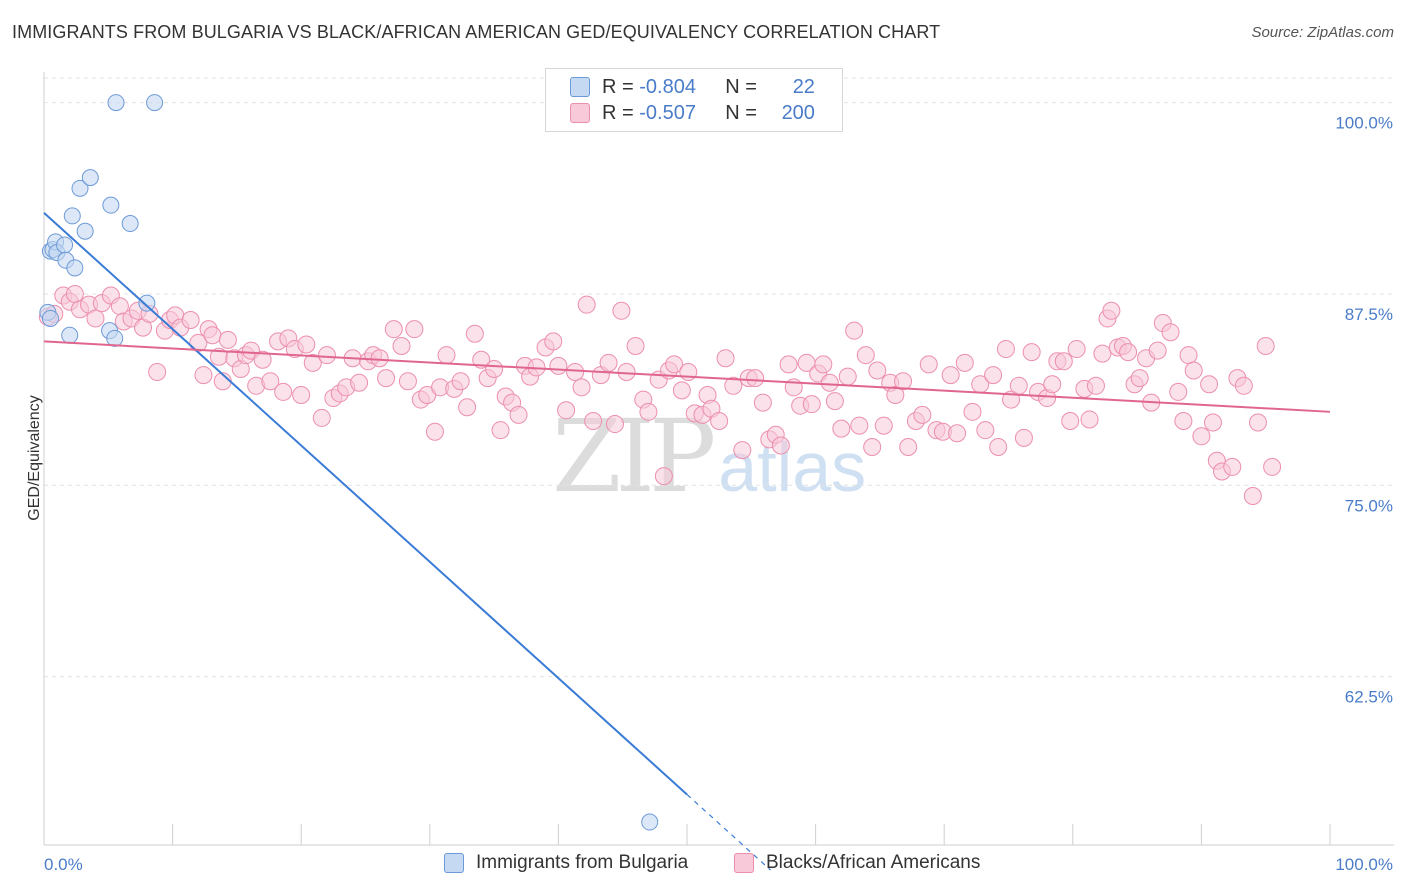 Image resolution: width=1406 pixels, height=892 pixels. Describe the element at coordinates (63, 864) in the screenshot. I see `x-tick-label: 0.0%` at that location.